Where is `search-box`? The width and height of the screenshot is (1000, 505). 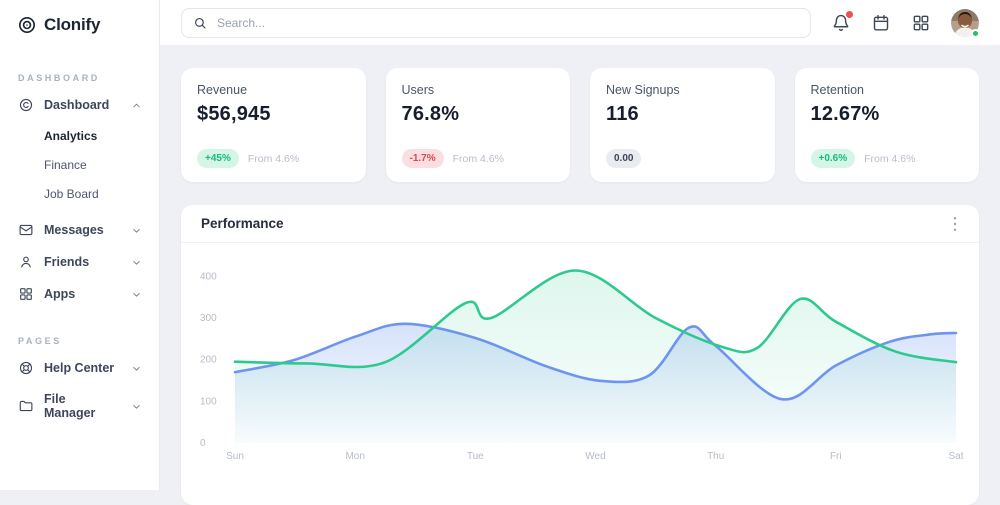 search-box is located at coordinates (496, 22).